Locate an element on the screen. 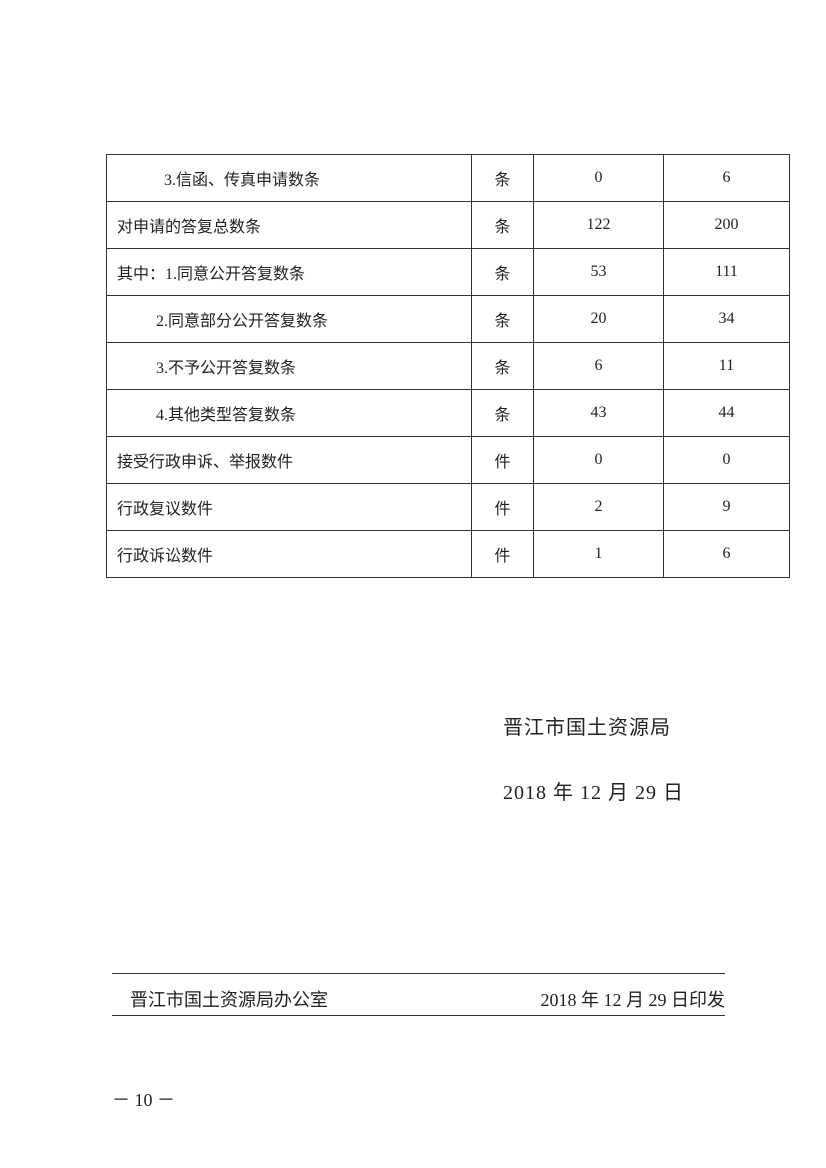 The width and height of the screenshot is (826, 1168). row-value-1: 122 is located at coordinates (598, 225).